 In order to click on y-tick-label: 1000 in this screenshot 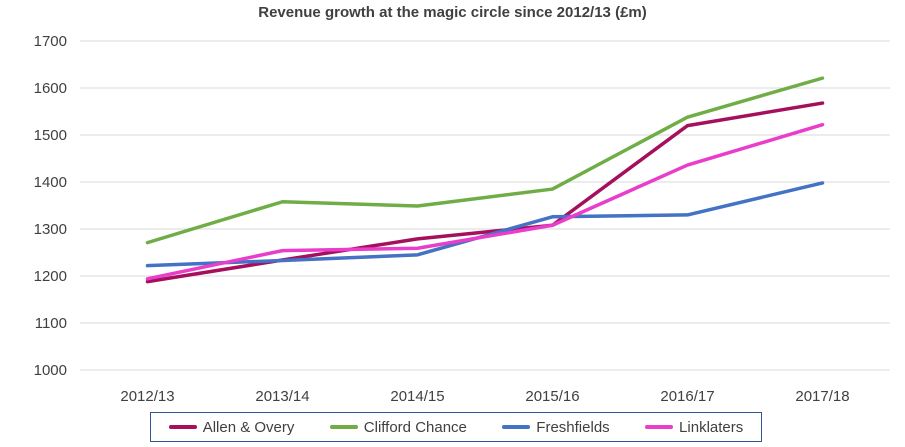, I will do `click(50, 370)`.